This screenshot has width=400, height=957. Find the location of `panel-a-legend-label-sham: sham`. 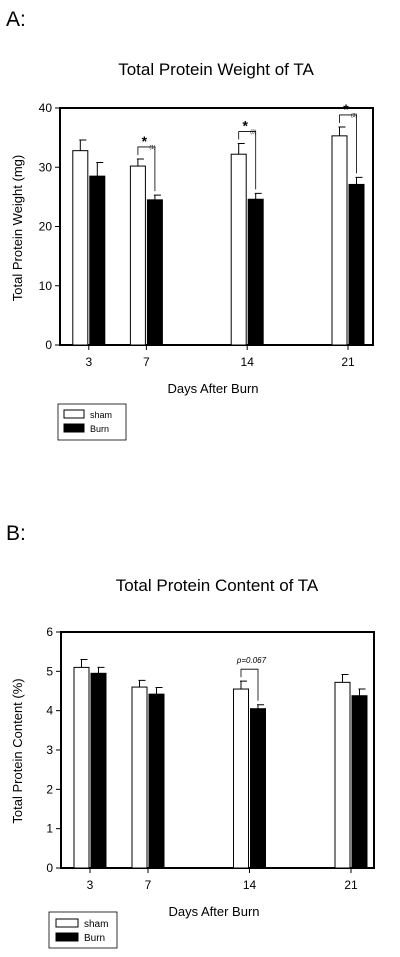

panel-a-legend-label-sham: sham is located at coordinates (101, 415).